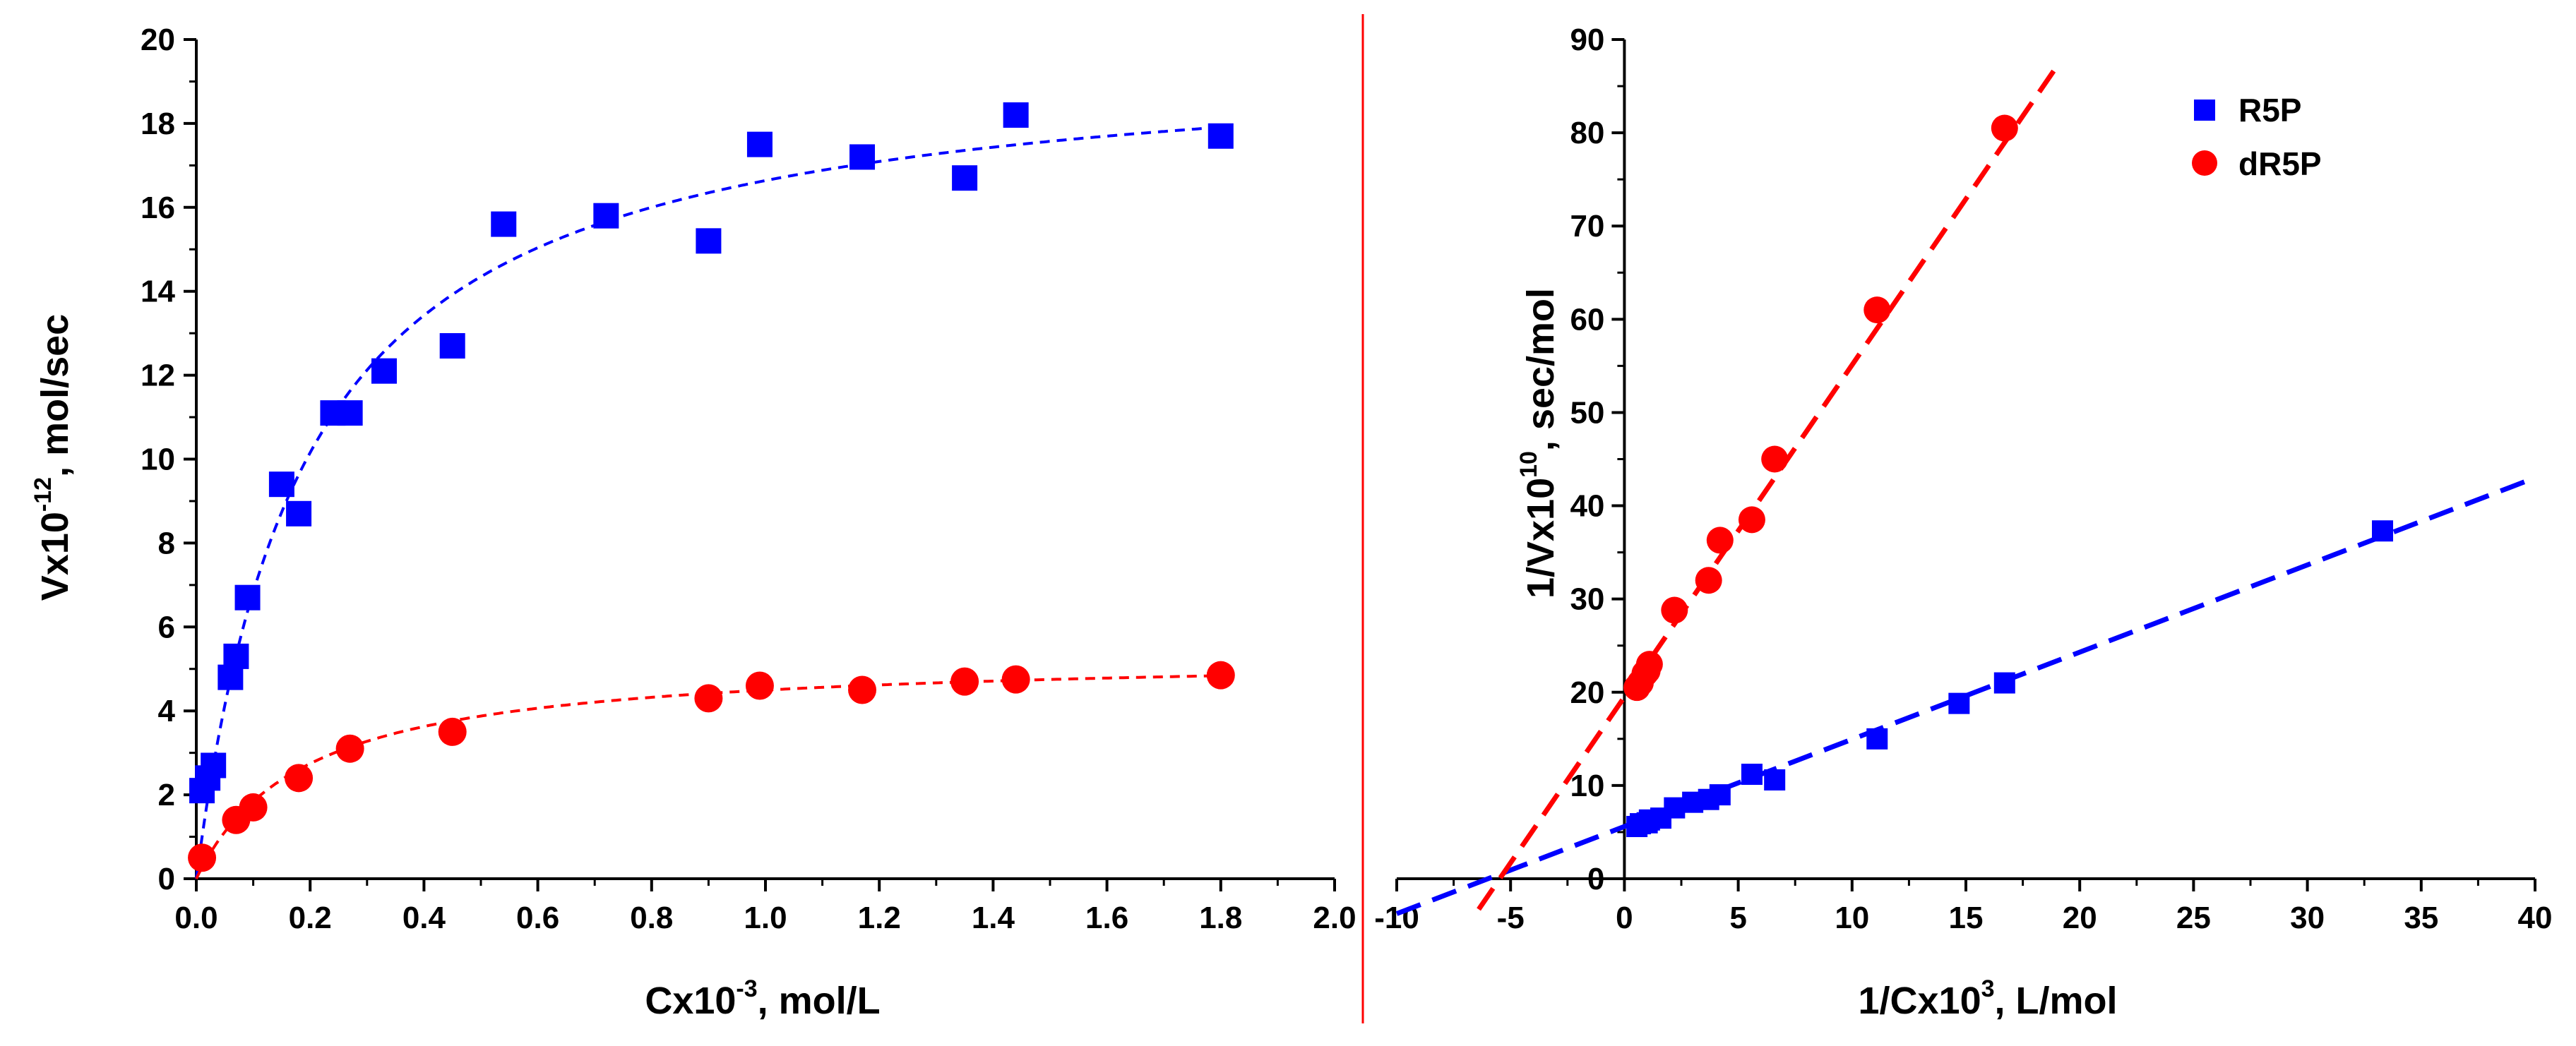 This screenshot has width=2576, height=1046. Describe the element at coordinates (167, 711) in the screenshot. I see `left-y-tick-label: 4` at that location.